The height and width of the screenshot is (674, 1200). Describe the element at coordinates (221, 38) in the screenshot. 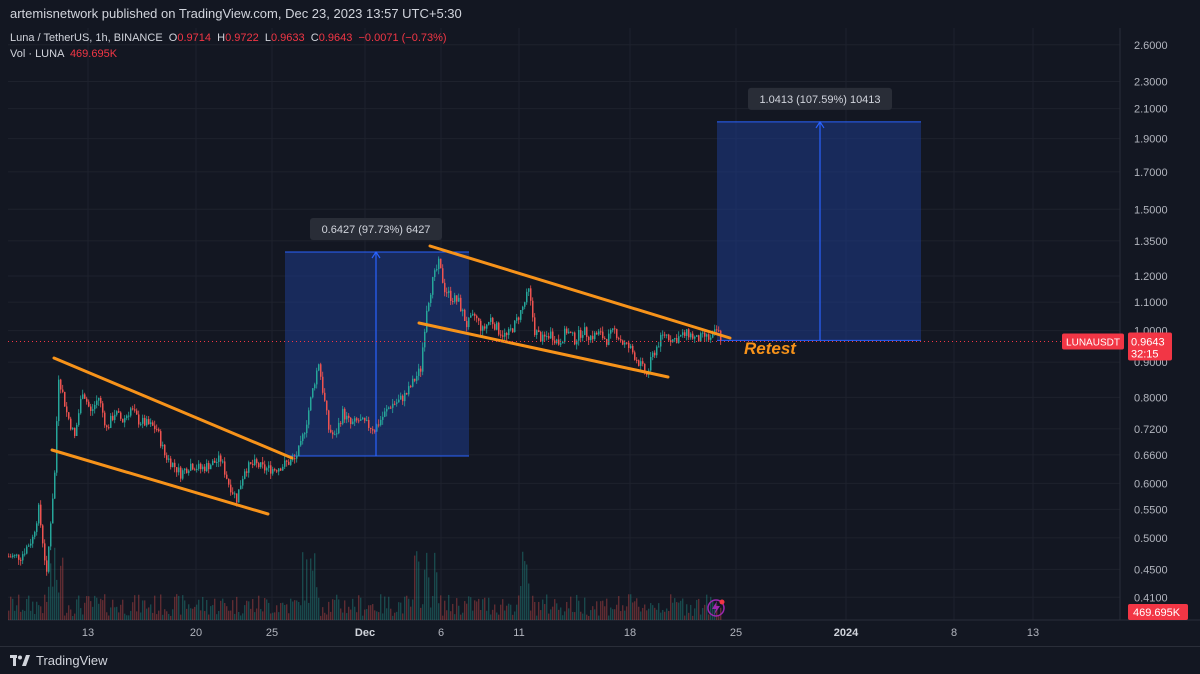

I see `high-label: H` at that location.